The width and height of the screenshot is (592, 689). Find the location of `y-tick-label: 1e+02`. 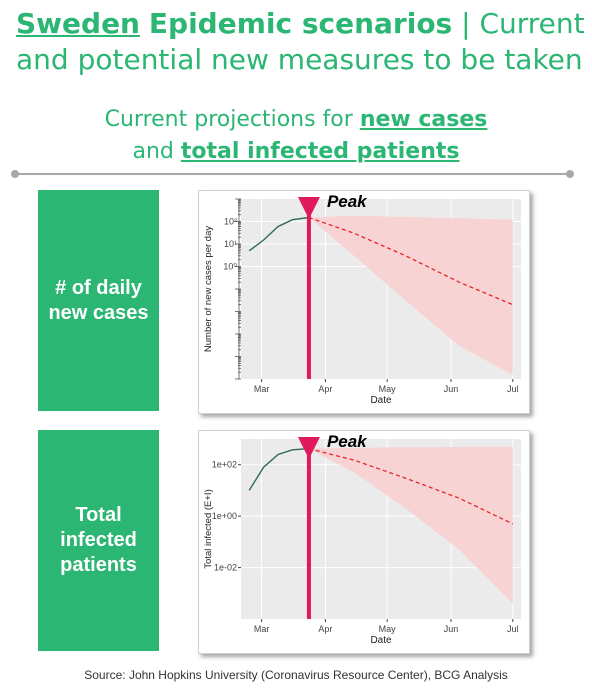

y-tick-label: 1e+02 is located at coordinates (224, 465).